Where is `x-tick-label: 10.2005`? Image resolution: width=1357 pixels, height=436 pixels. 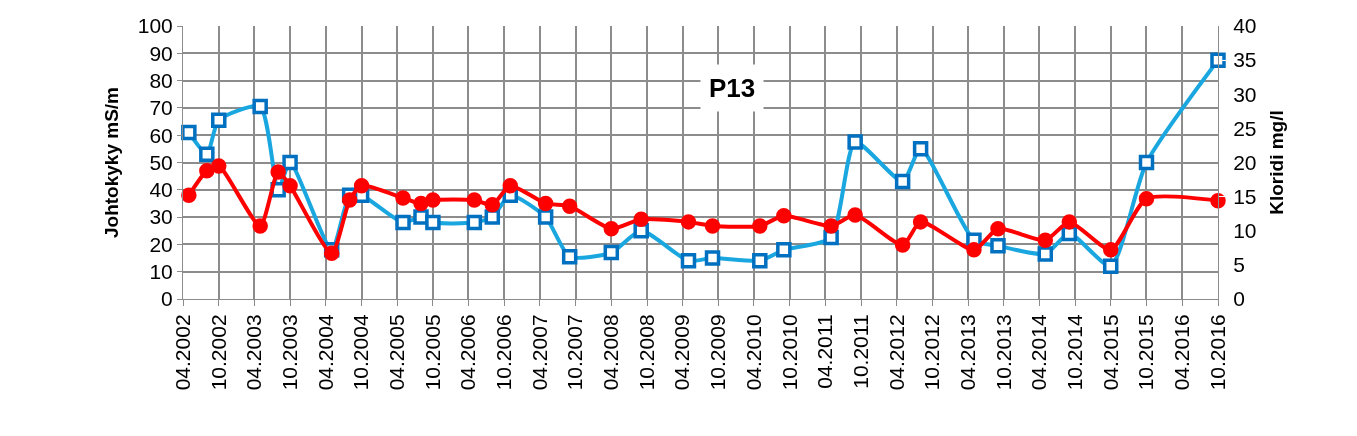 x-tick-label: 10.2005 is located at coordinates (432, 352).